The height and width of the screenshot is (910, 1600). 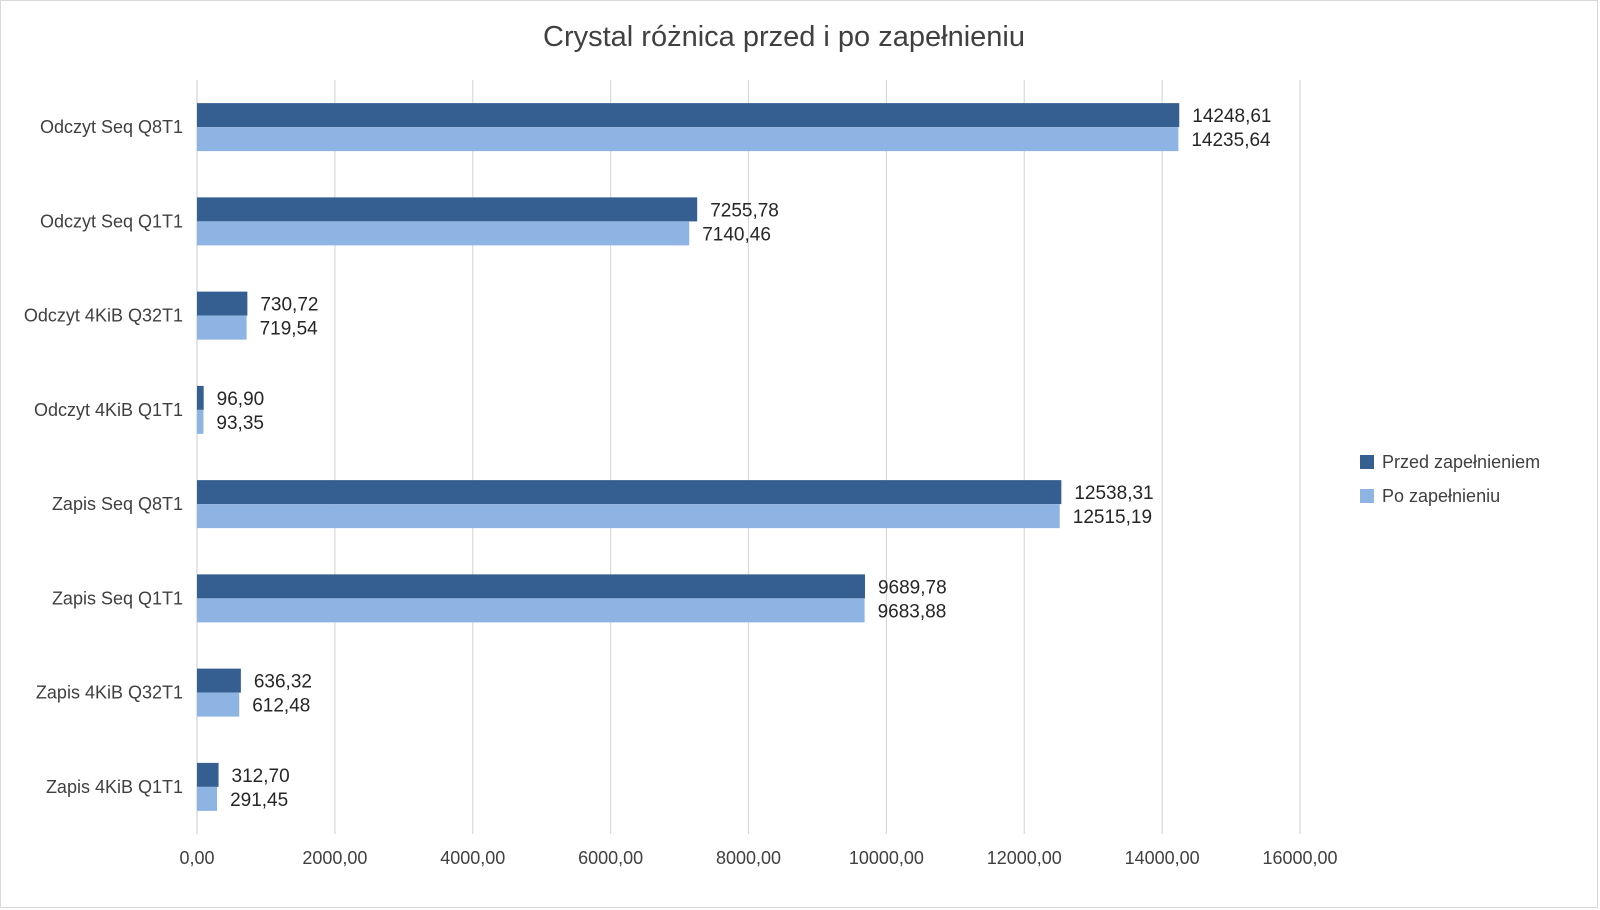 I want to click on data-label: 612,48, so click(x=281, y=706).